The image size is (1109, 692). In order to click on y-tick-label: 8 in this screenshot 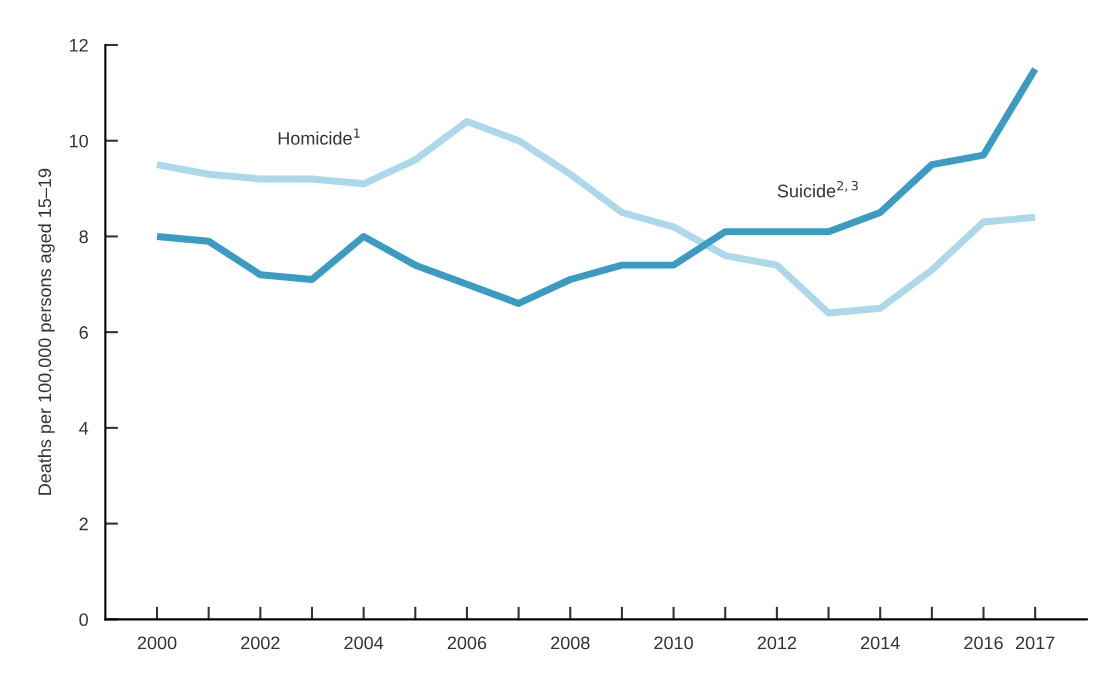, I will do `click(83, 237)`.